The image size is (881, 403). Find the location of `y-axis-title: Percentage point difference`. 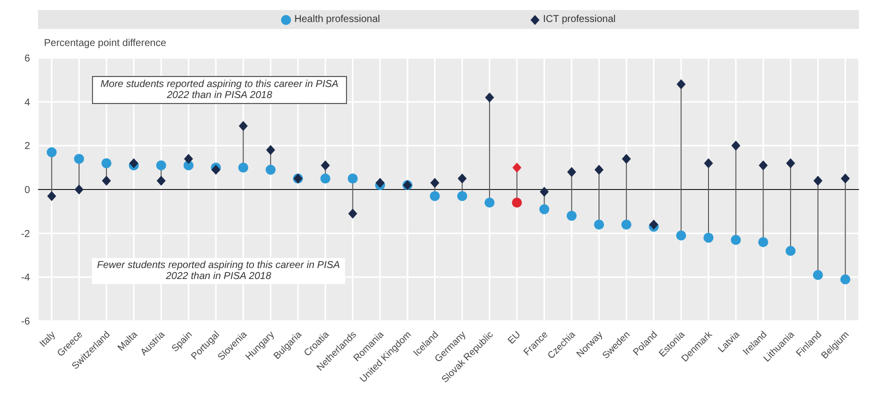

y-axis-title: Percentage point difference is located at coordinates (105, 43).